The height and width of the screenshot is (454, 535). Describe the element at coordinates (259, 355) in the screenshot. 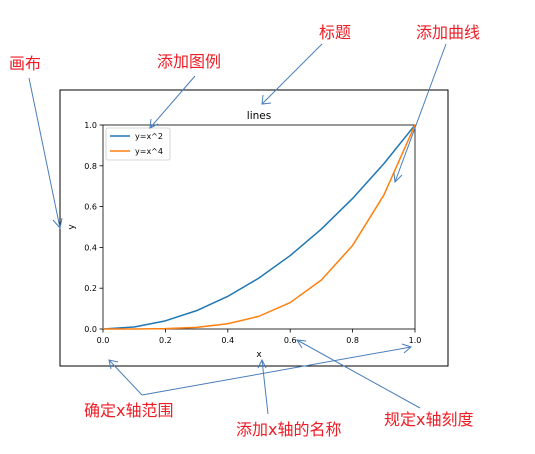

I see `x-axis-label: x` at that location.